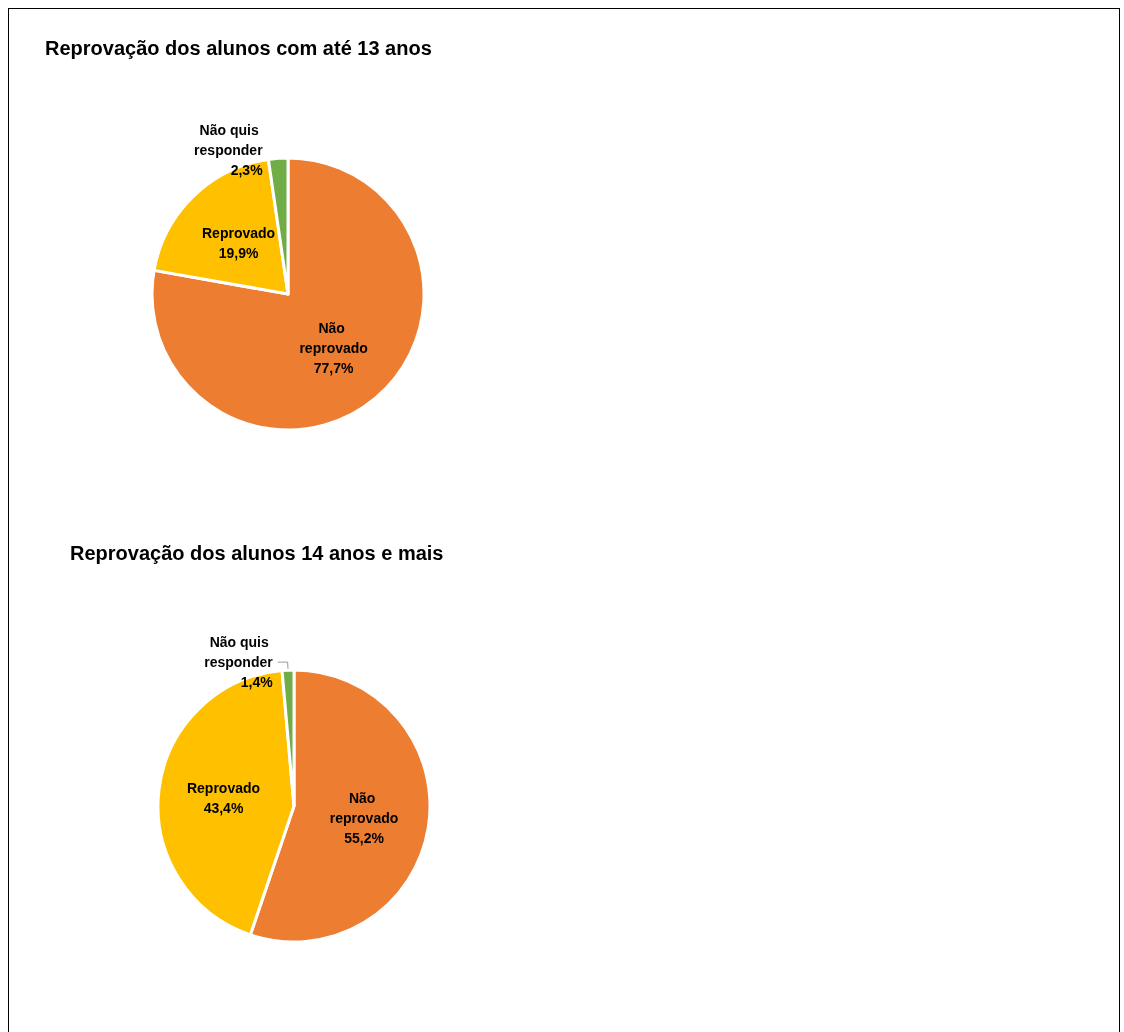  What do you see at coordinates (334, 368) in the screenshot?
I see `data-label: 77,7%` at bounding box center [334, 368].